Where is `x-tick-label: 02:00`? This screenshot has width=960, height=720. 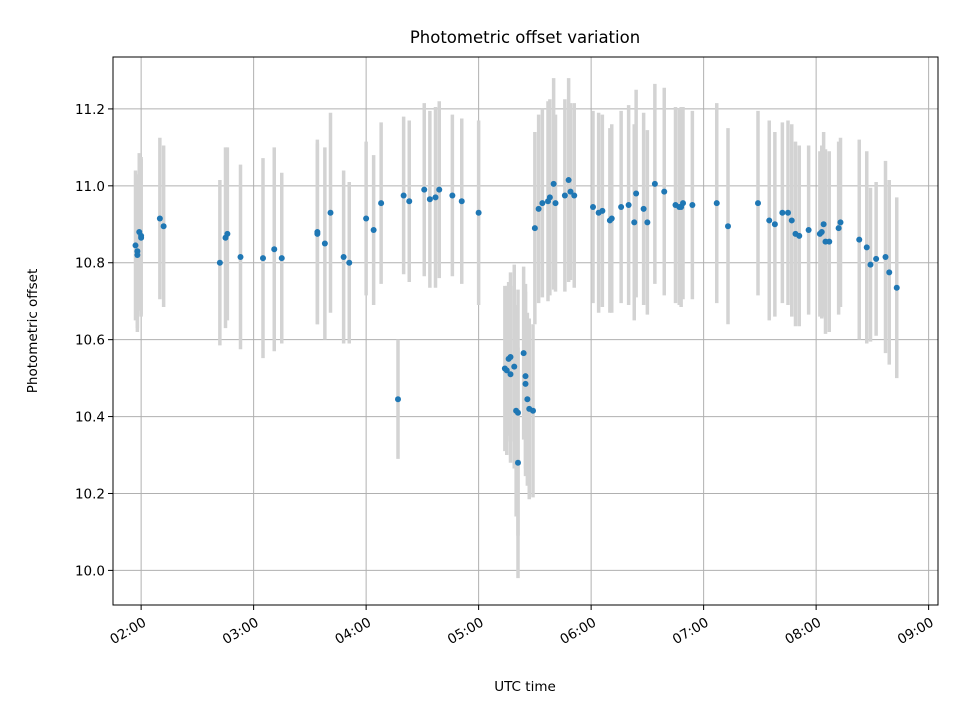 x-tick-label: 02:00 is located at coordinates (128, 631).